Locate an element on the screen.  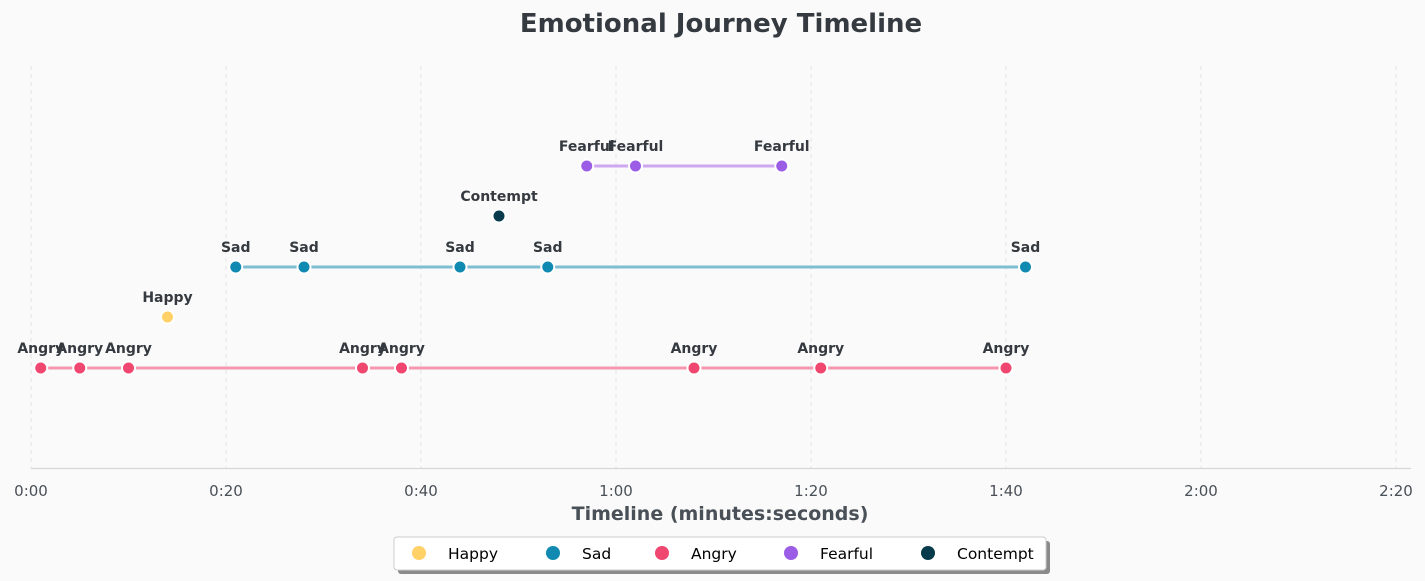
sad-legend-label: Sad is located at coordinates (596, 554).